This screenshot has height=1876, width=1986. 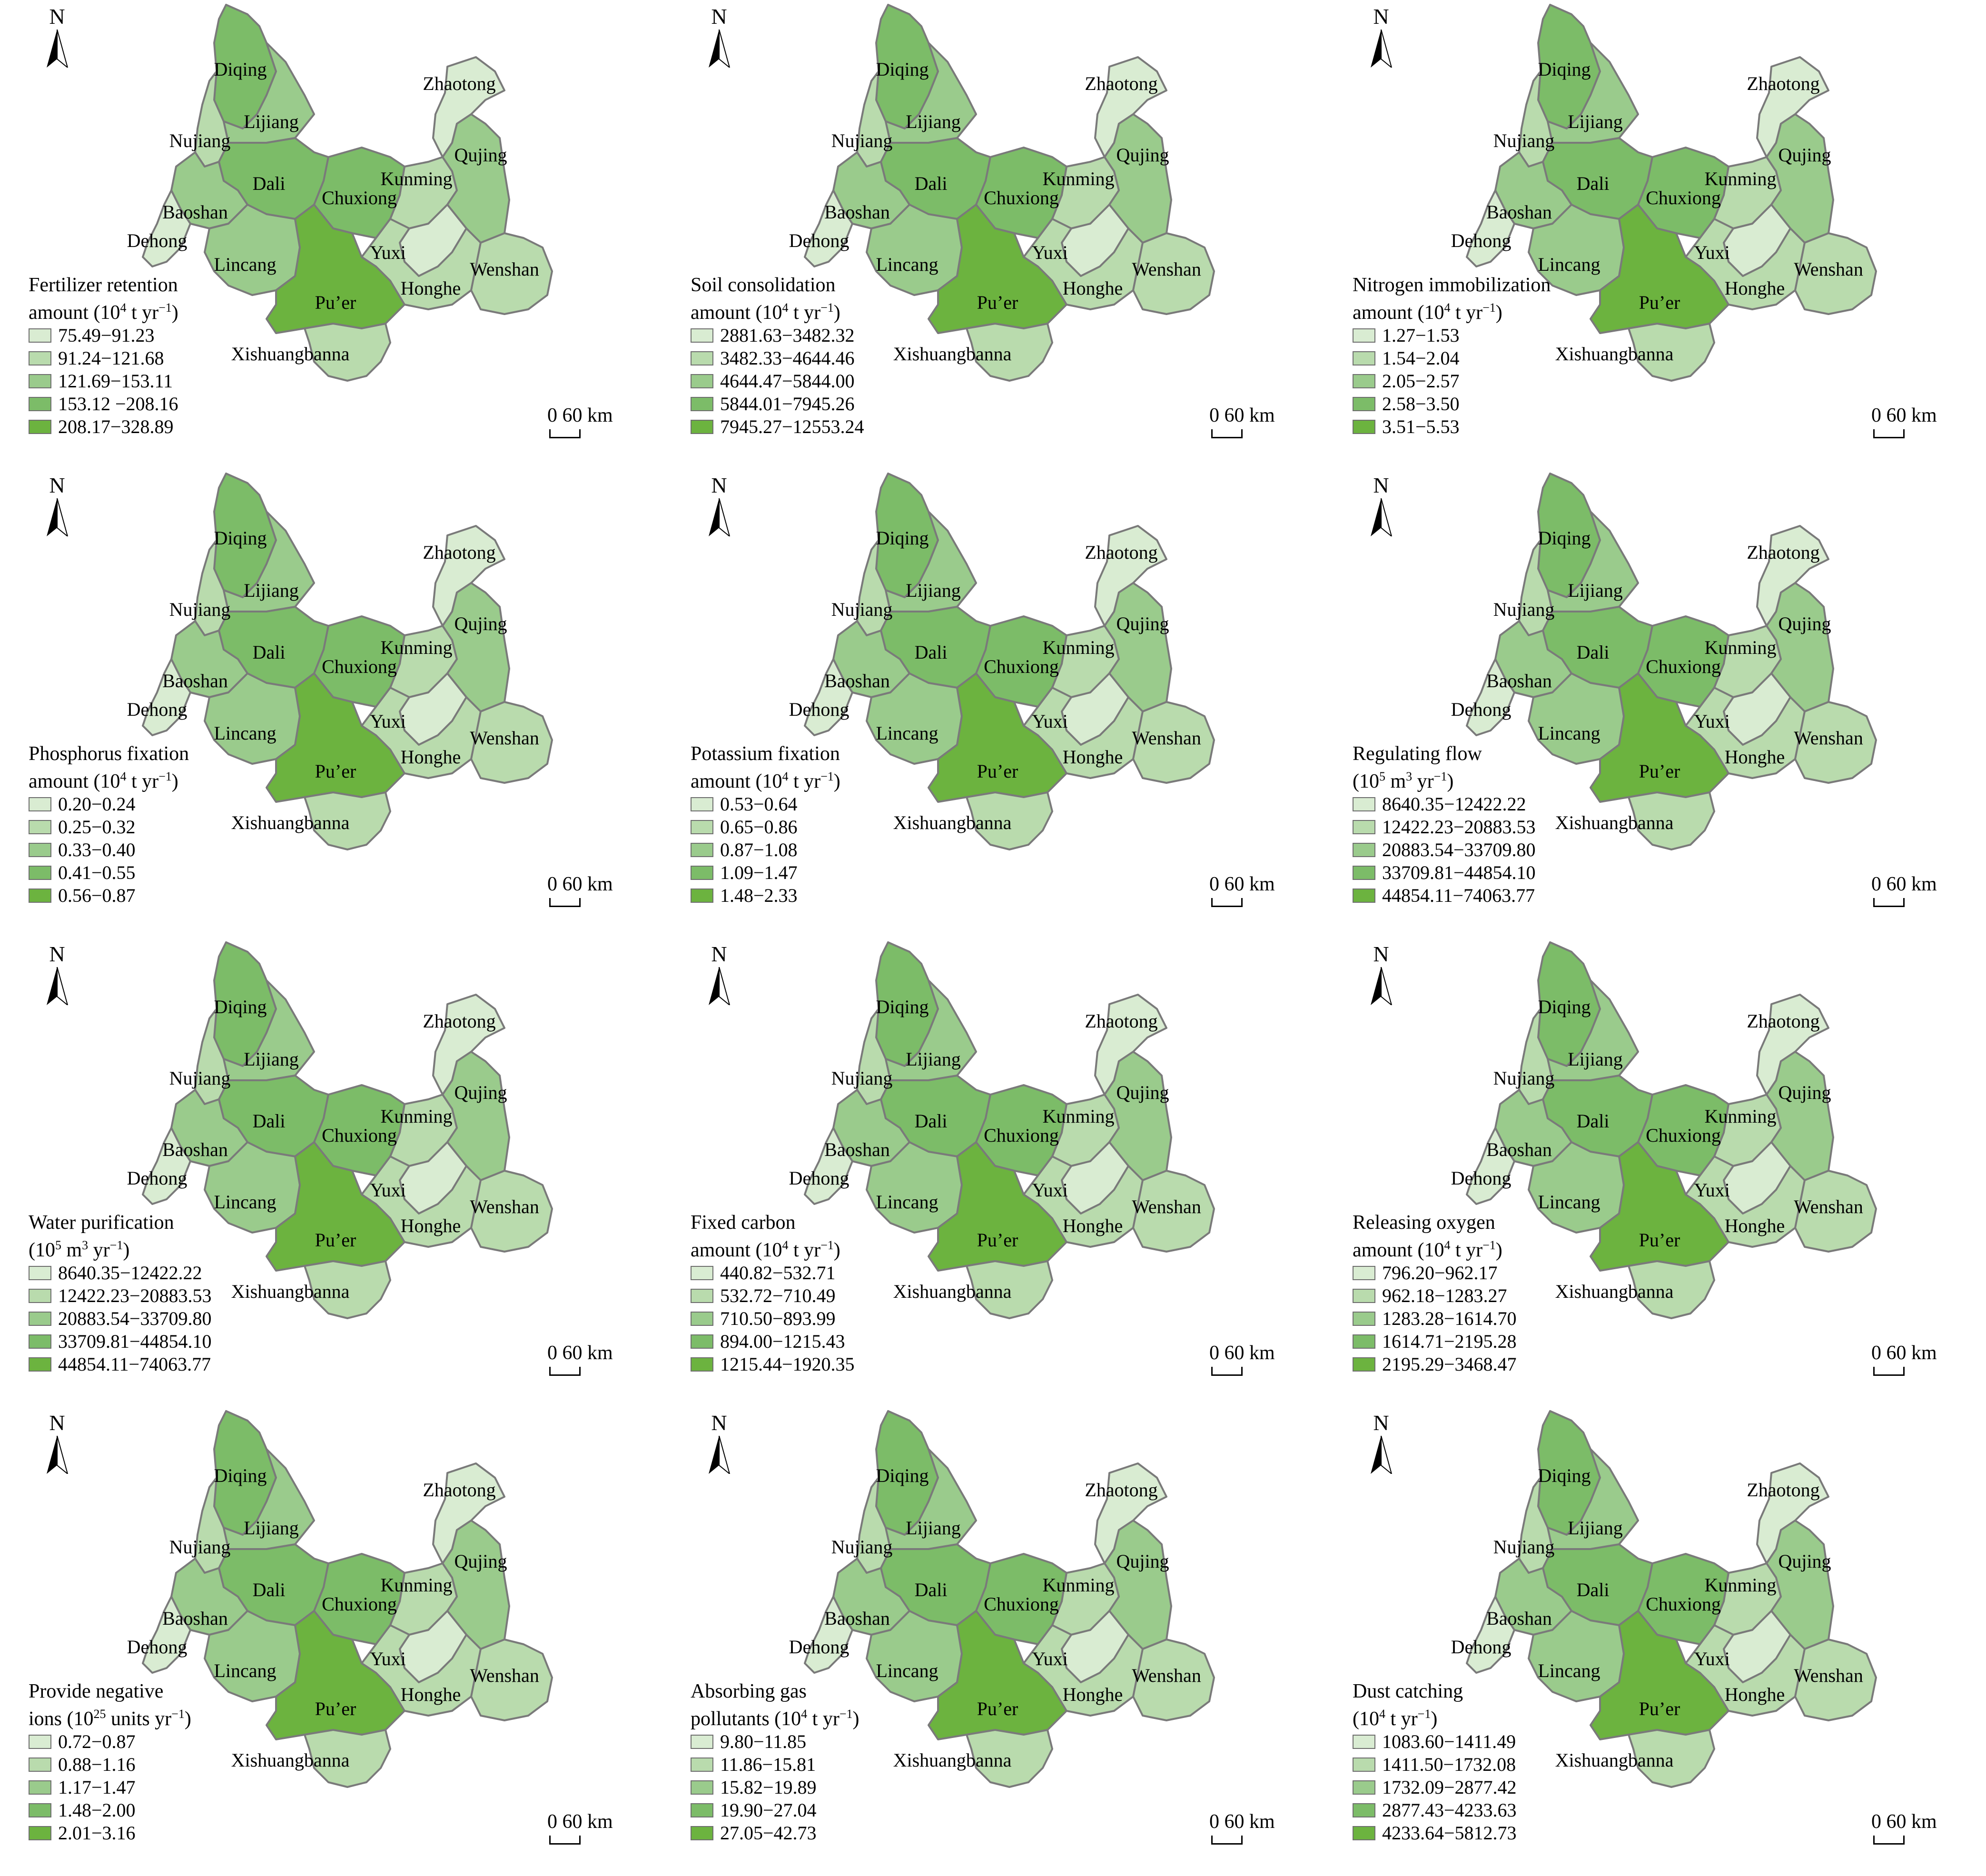 I want to click on region-xishuangbanna, so click(x=1010, y=352).